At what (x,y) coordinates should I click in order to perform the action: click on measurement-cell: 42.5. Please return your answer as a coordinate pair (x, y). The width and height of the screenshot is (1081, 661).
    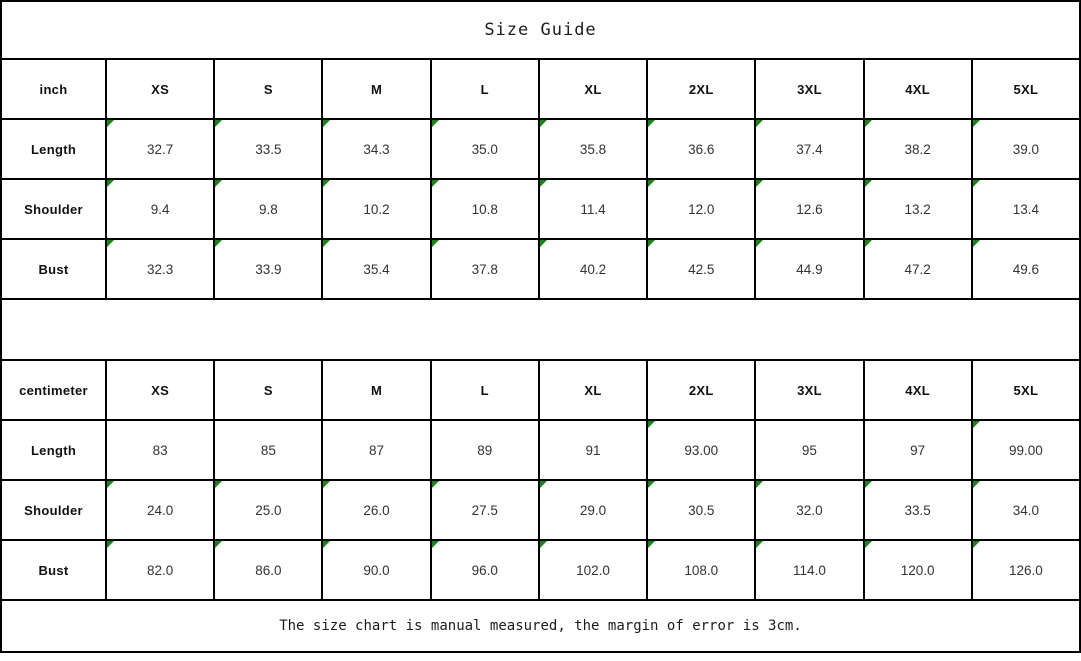
    Looking at the image, I should click on (701, 269).